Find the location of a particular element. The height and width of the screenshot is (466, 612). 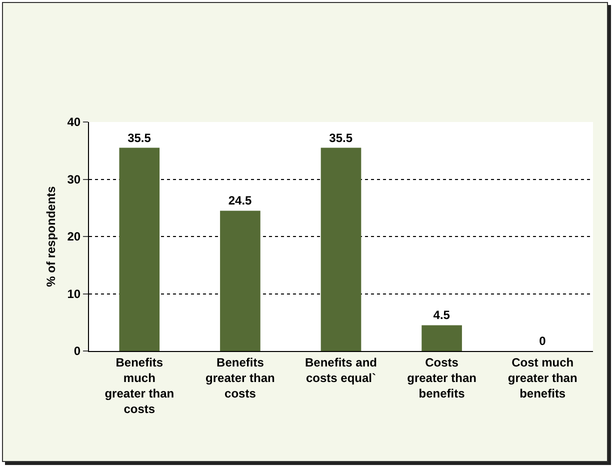

y-tick-label: 0 is located at coordinates (77, 351).